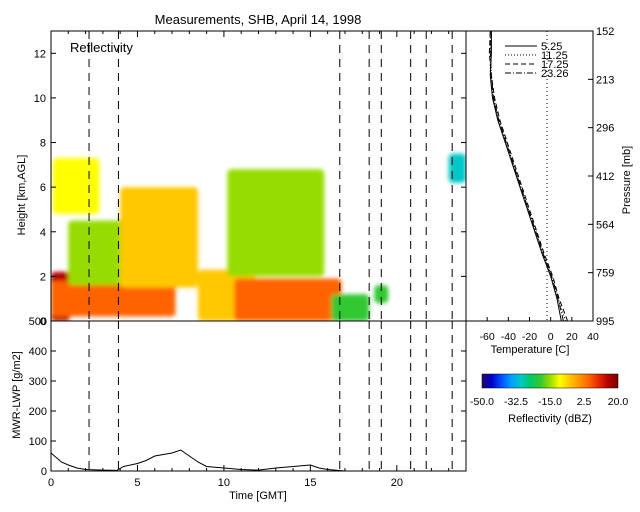 The width and height of the screenshot is (640, 512). What do you see at coordinates (43, 188) in the screenshot?
I see `height-tick-label: 6` at bounding box center [43, 188].